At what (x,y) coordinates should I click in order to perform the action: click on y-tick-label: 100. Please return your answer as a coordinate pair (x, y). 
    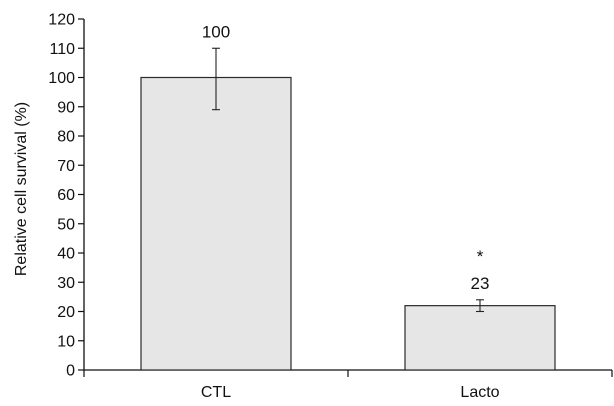
    Looking at the image, I should click on (61, 78).